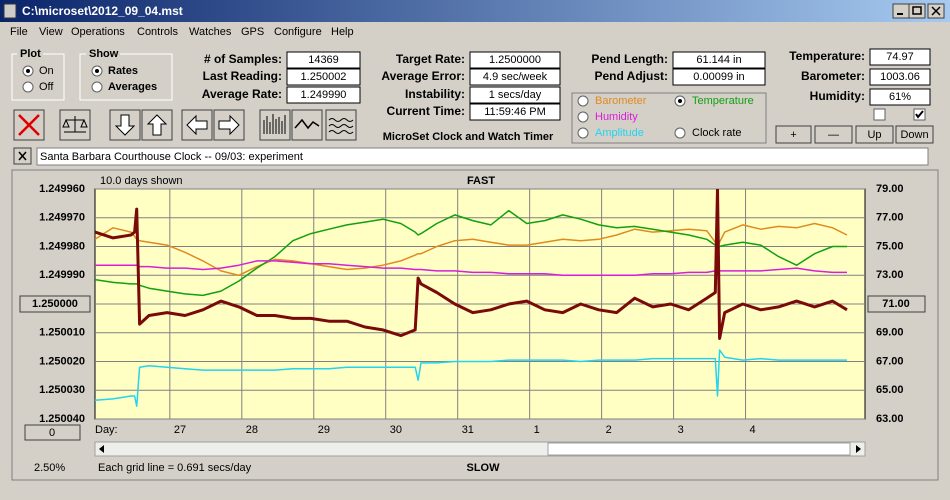 The height and width of the screenshot is (500, 950). Describe the element at coordinates (669, 118) in the screenshot. I see `series-selector` at that location.